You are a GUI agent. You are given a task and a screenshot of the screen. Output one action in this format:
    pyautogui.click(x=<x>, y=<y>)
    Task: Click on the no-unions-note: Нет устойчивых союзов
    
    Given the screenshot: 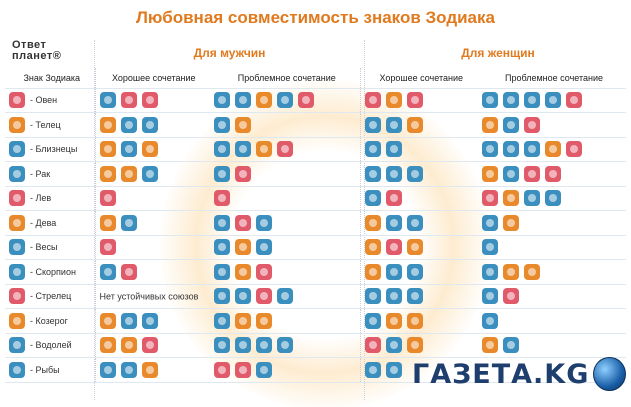 What is the action you would take?
    pyautogui.click(x=149, y=296)
    